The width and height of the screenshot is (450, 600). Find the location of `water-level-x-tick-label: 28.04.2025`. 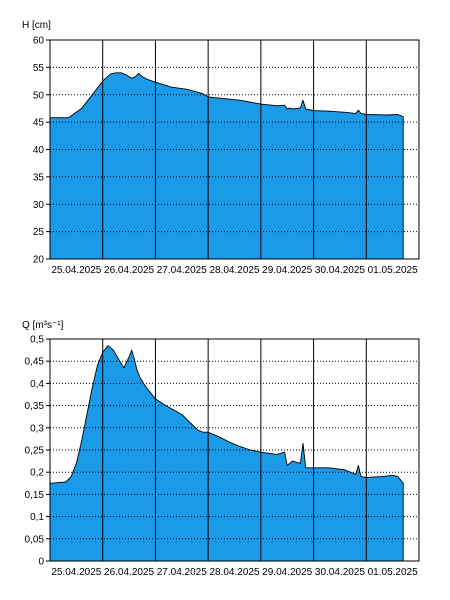

water-level-x-tick-label: 28.04.2025 is located at coordinates (234, 270).